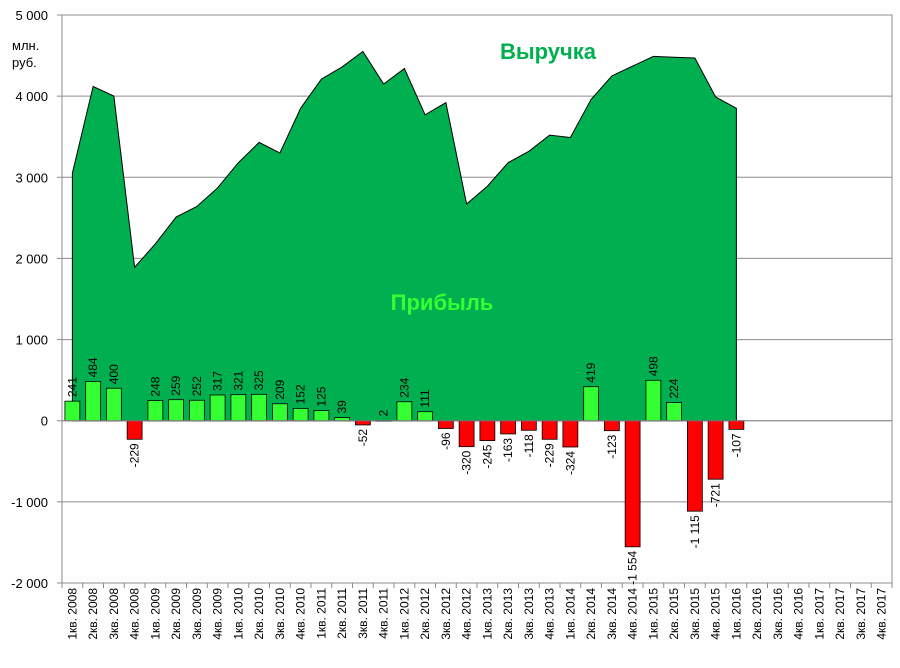 This screenshot has width=900, height=668. Describe the element at coordinates (716, 614) in the screenshot. I see `x-tick-label: 4кв. 2015` at that location.